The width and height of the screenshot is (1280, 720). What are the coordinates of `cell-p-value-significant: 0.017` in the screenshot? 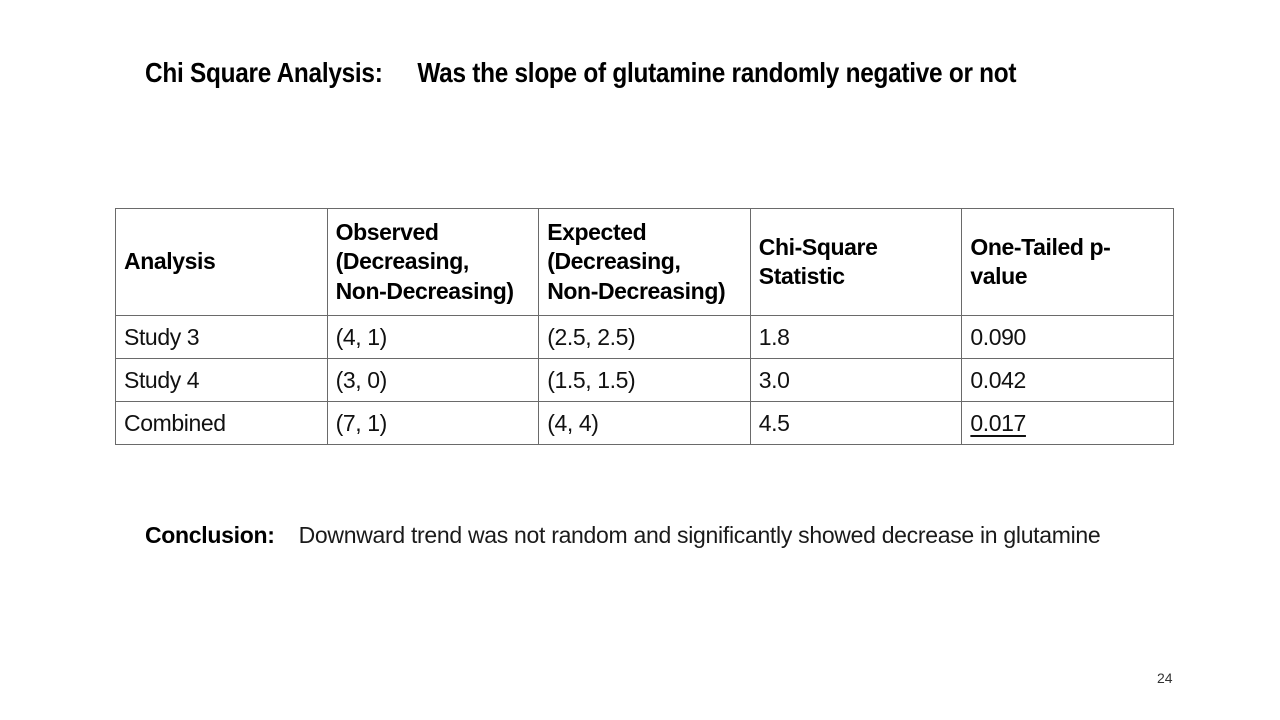 It's located at (1067, 423).